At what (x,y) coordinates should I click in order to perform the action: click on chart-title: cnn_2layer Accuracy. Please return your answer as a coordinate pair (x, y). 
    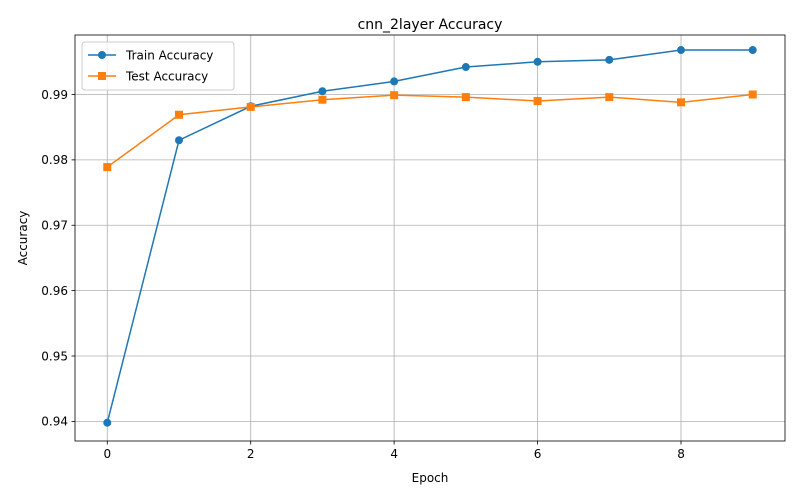
    Looking at the image, I should click on (430, 25).